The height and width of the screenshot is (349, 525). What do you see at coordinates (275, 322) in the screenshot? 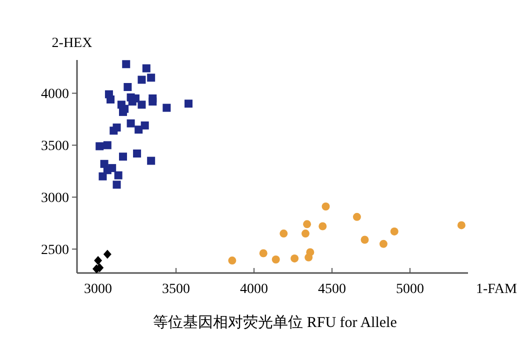
I see `text: 等位基因相对荧光单位 RFU for Allele` at bounding box center [275, 322].